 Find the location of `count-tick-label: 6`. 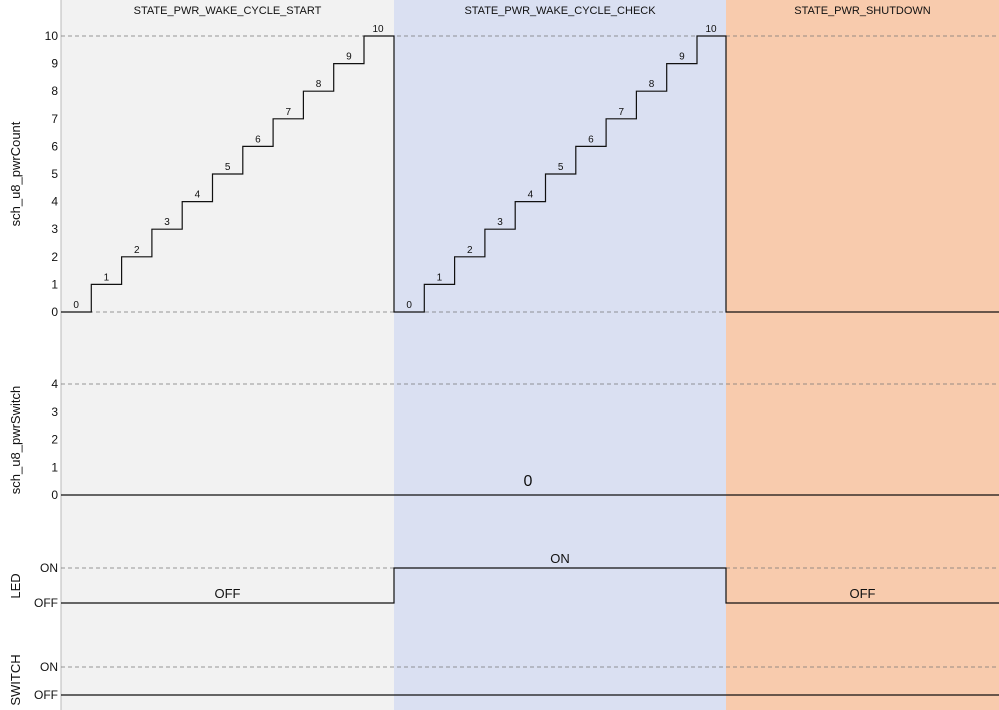

count-tick-label: 6 is located at coordinates (54, 146).